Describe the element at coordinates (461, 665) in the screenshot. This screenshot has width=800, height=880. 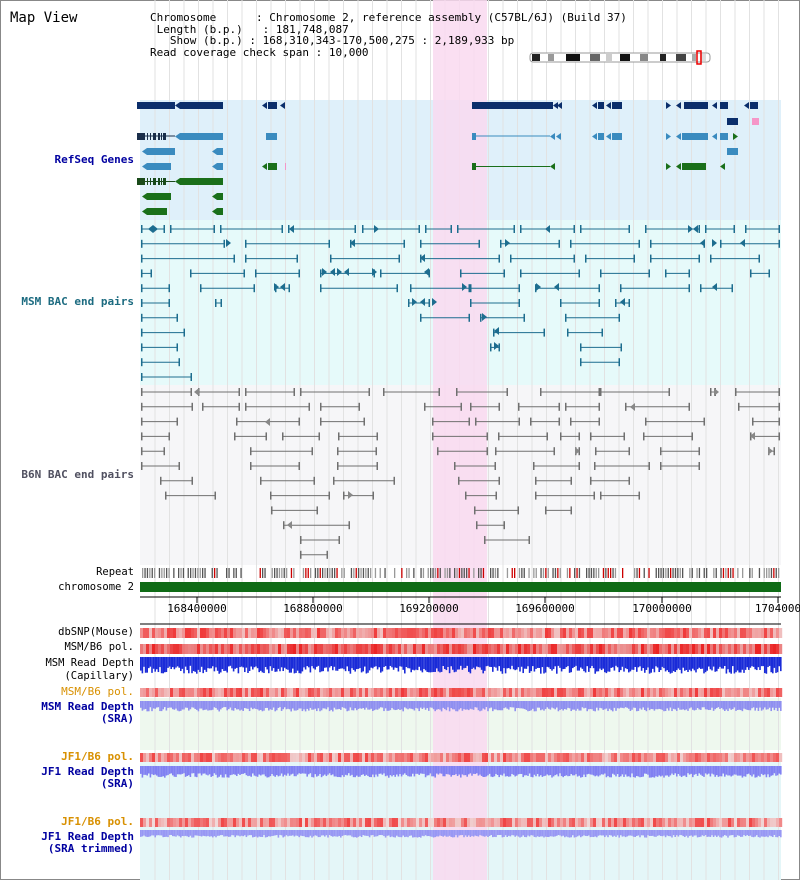
I see `msm-read-depth-capillary` at that location.